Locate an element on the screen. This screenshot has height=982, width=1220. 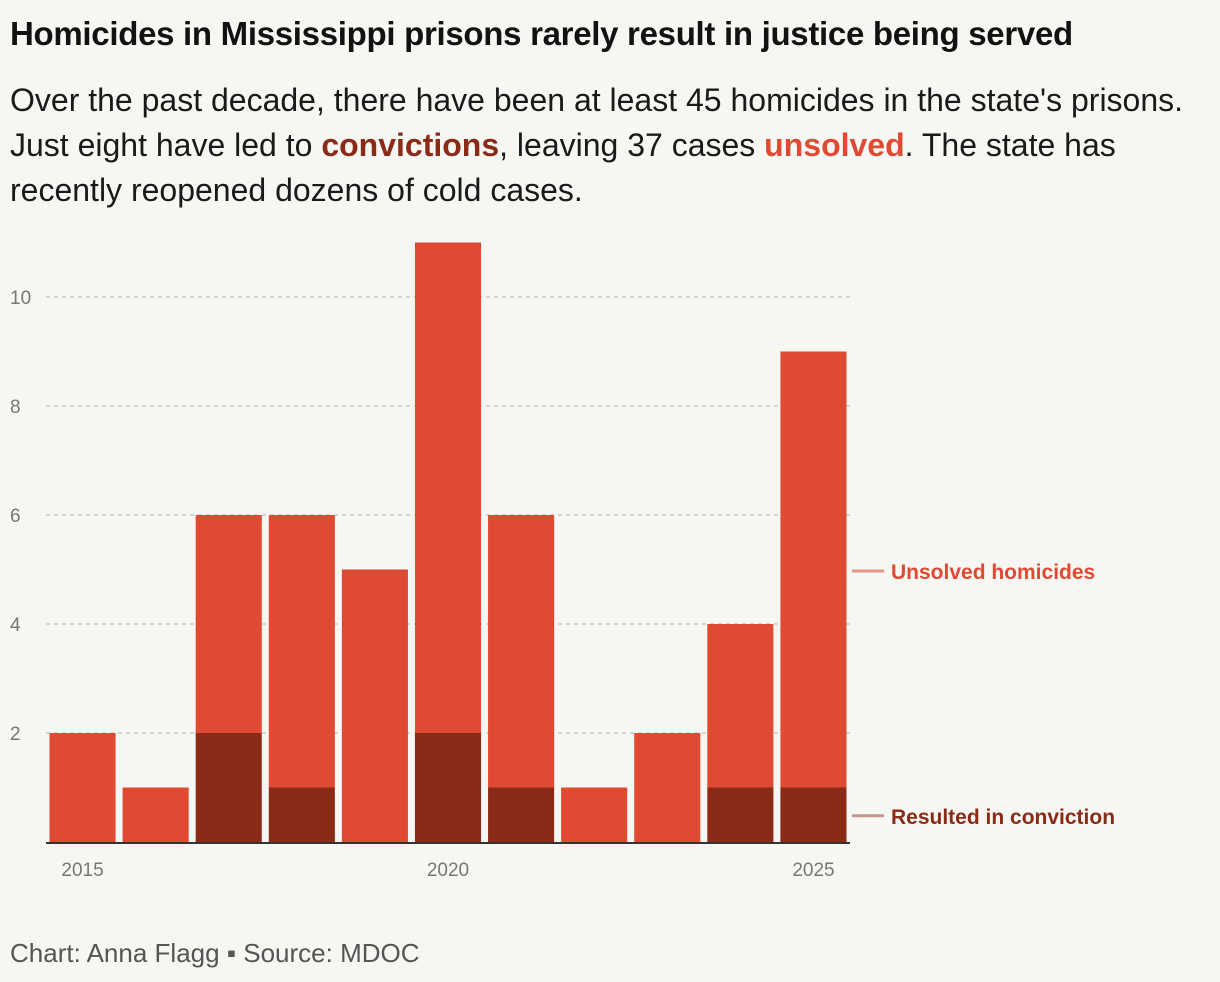
y-tick-label-4: 4 is located at coordinates (15, 625).